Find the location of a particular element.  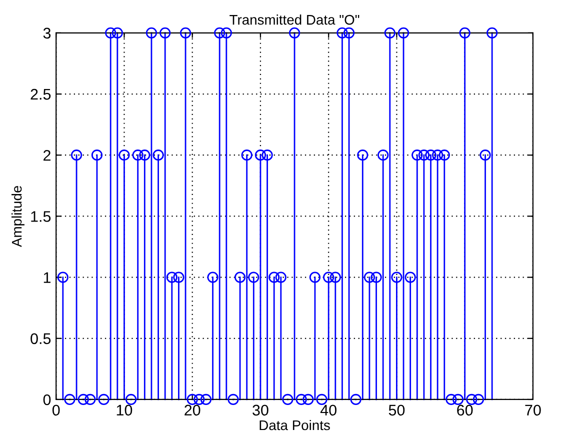

y-tick-label: 1.5 is located at coordinates (41, 216).